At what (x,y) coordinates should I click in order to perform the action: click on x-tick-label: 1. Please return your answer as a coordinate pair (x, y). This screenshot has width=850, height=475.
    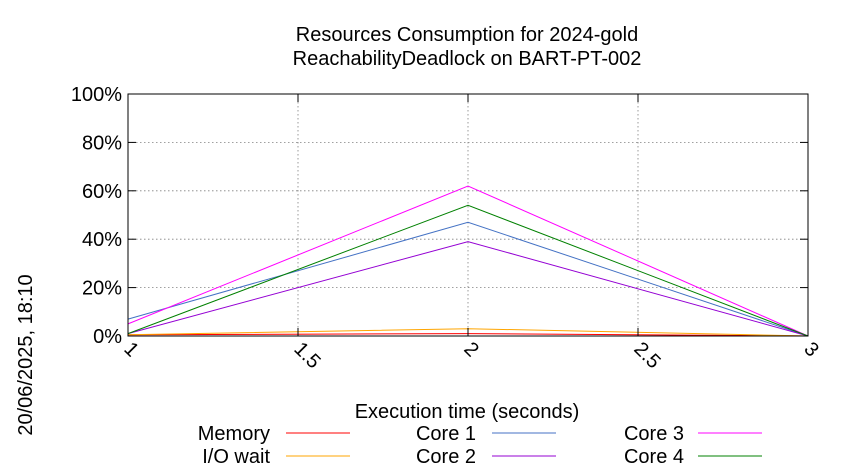
    Looking at the image, I should click on (130, 349).